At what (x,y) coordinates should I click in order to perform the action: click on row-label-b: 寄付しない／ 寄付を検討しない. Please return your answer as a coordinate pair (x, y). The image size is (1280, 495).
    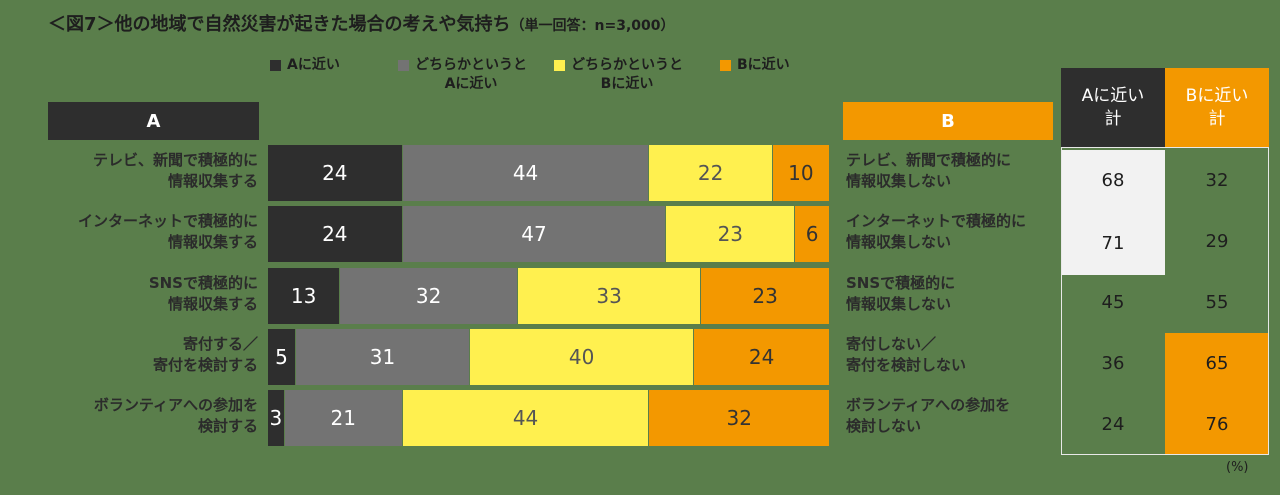
    Looking at the image, I should click on (906, 355).